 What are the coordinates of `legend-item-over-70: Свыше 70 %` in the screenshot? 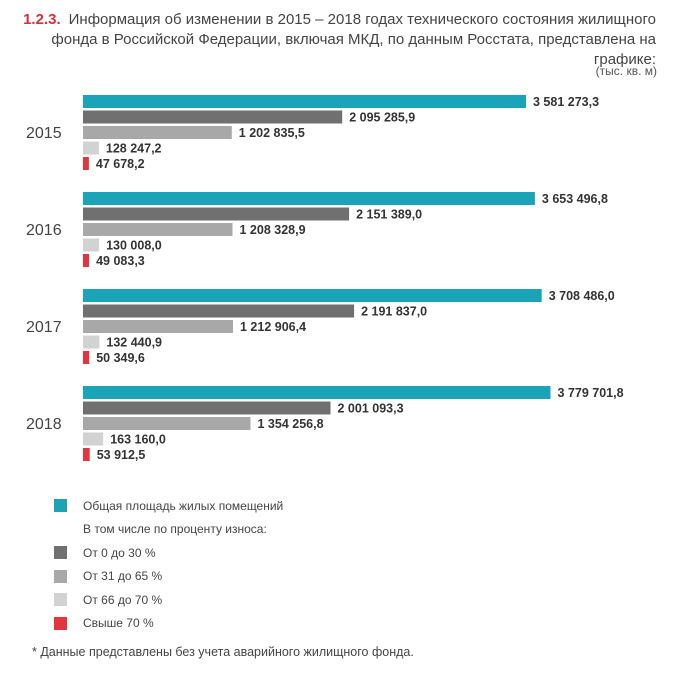 It's located at (168, 624).